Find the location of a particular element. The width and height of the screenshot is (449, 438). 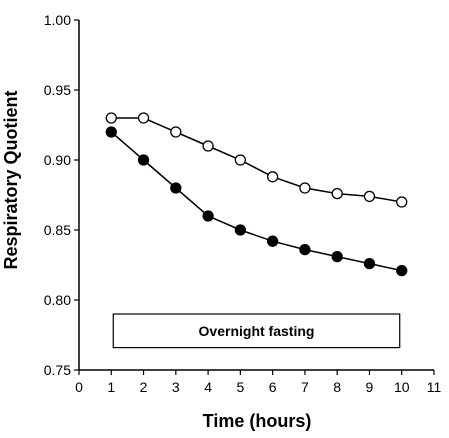

x-tick-label: 11 is located at coordinates (434, 387).